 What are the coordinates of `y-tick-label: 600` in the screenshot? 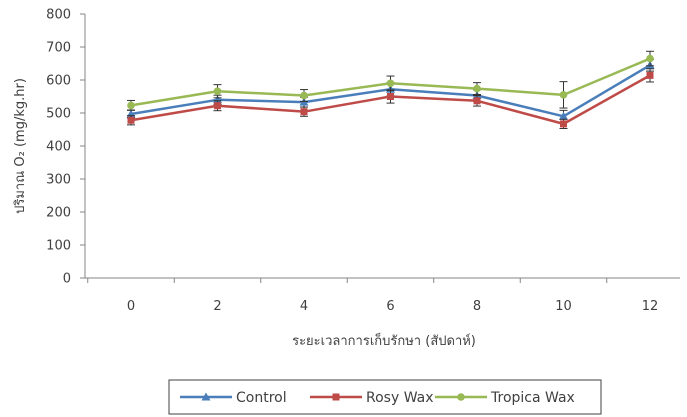 It's located at (58, 81).